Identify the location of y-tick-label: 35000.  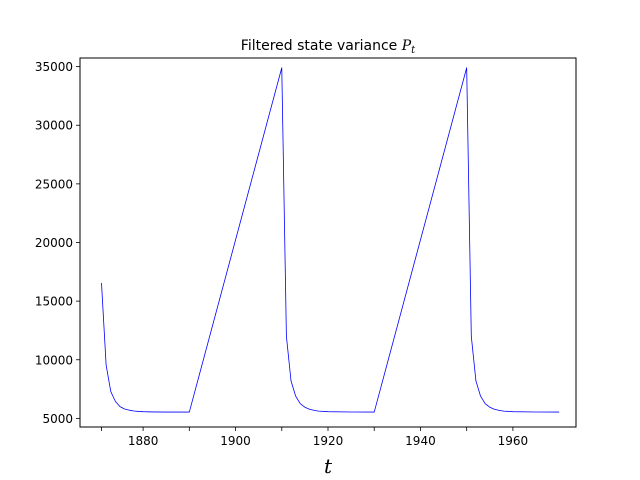
(54, 67).